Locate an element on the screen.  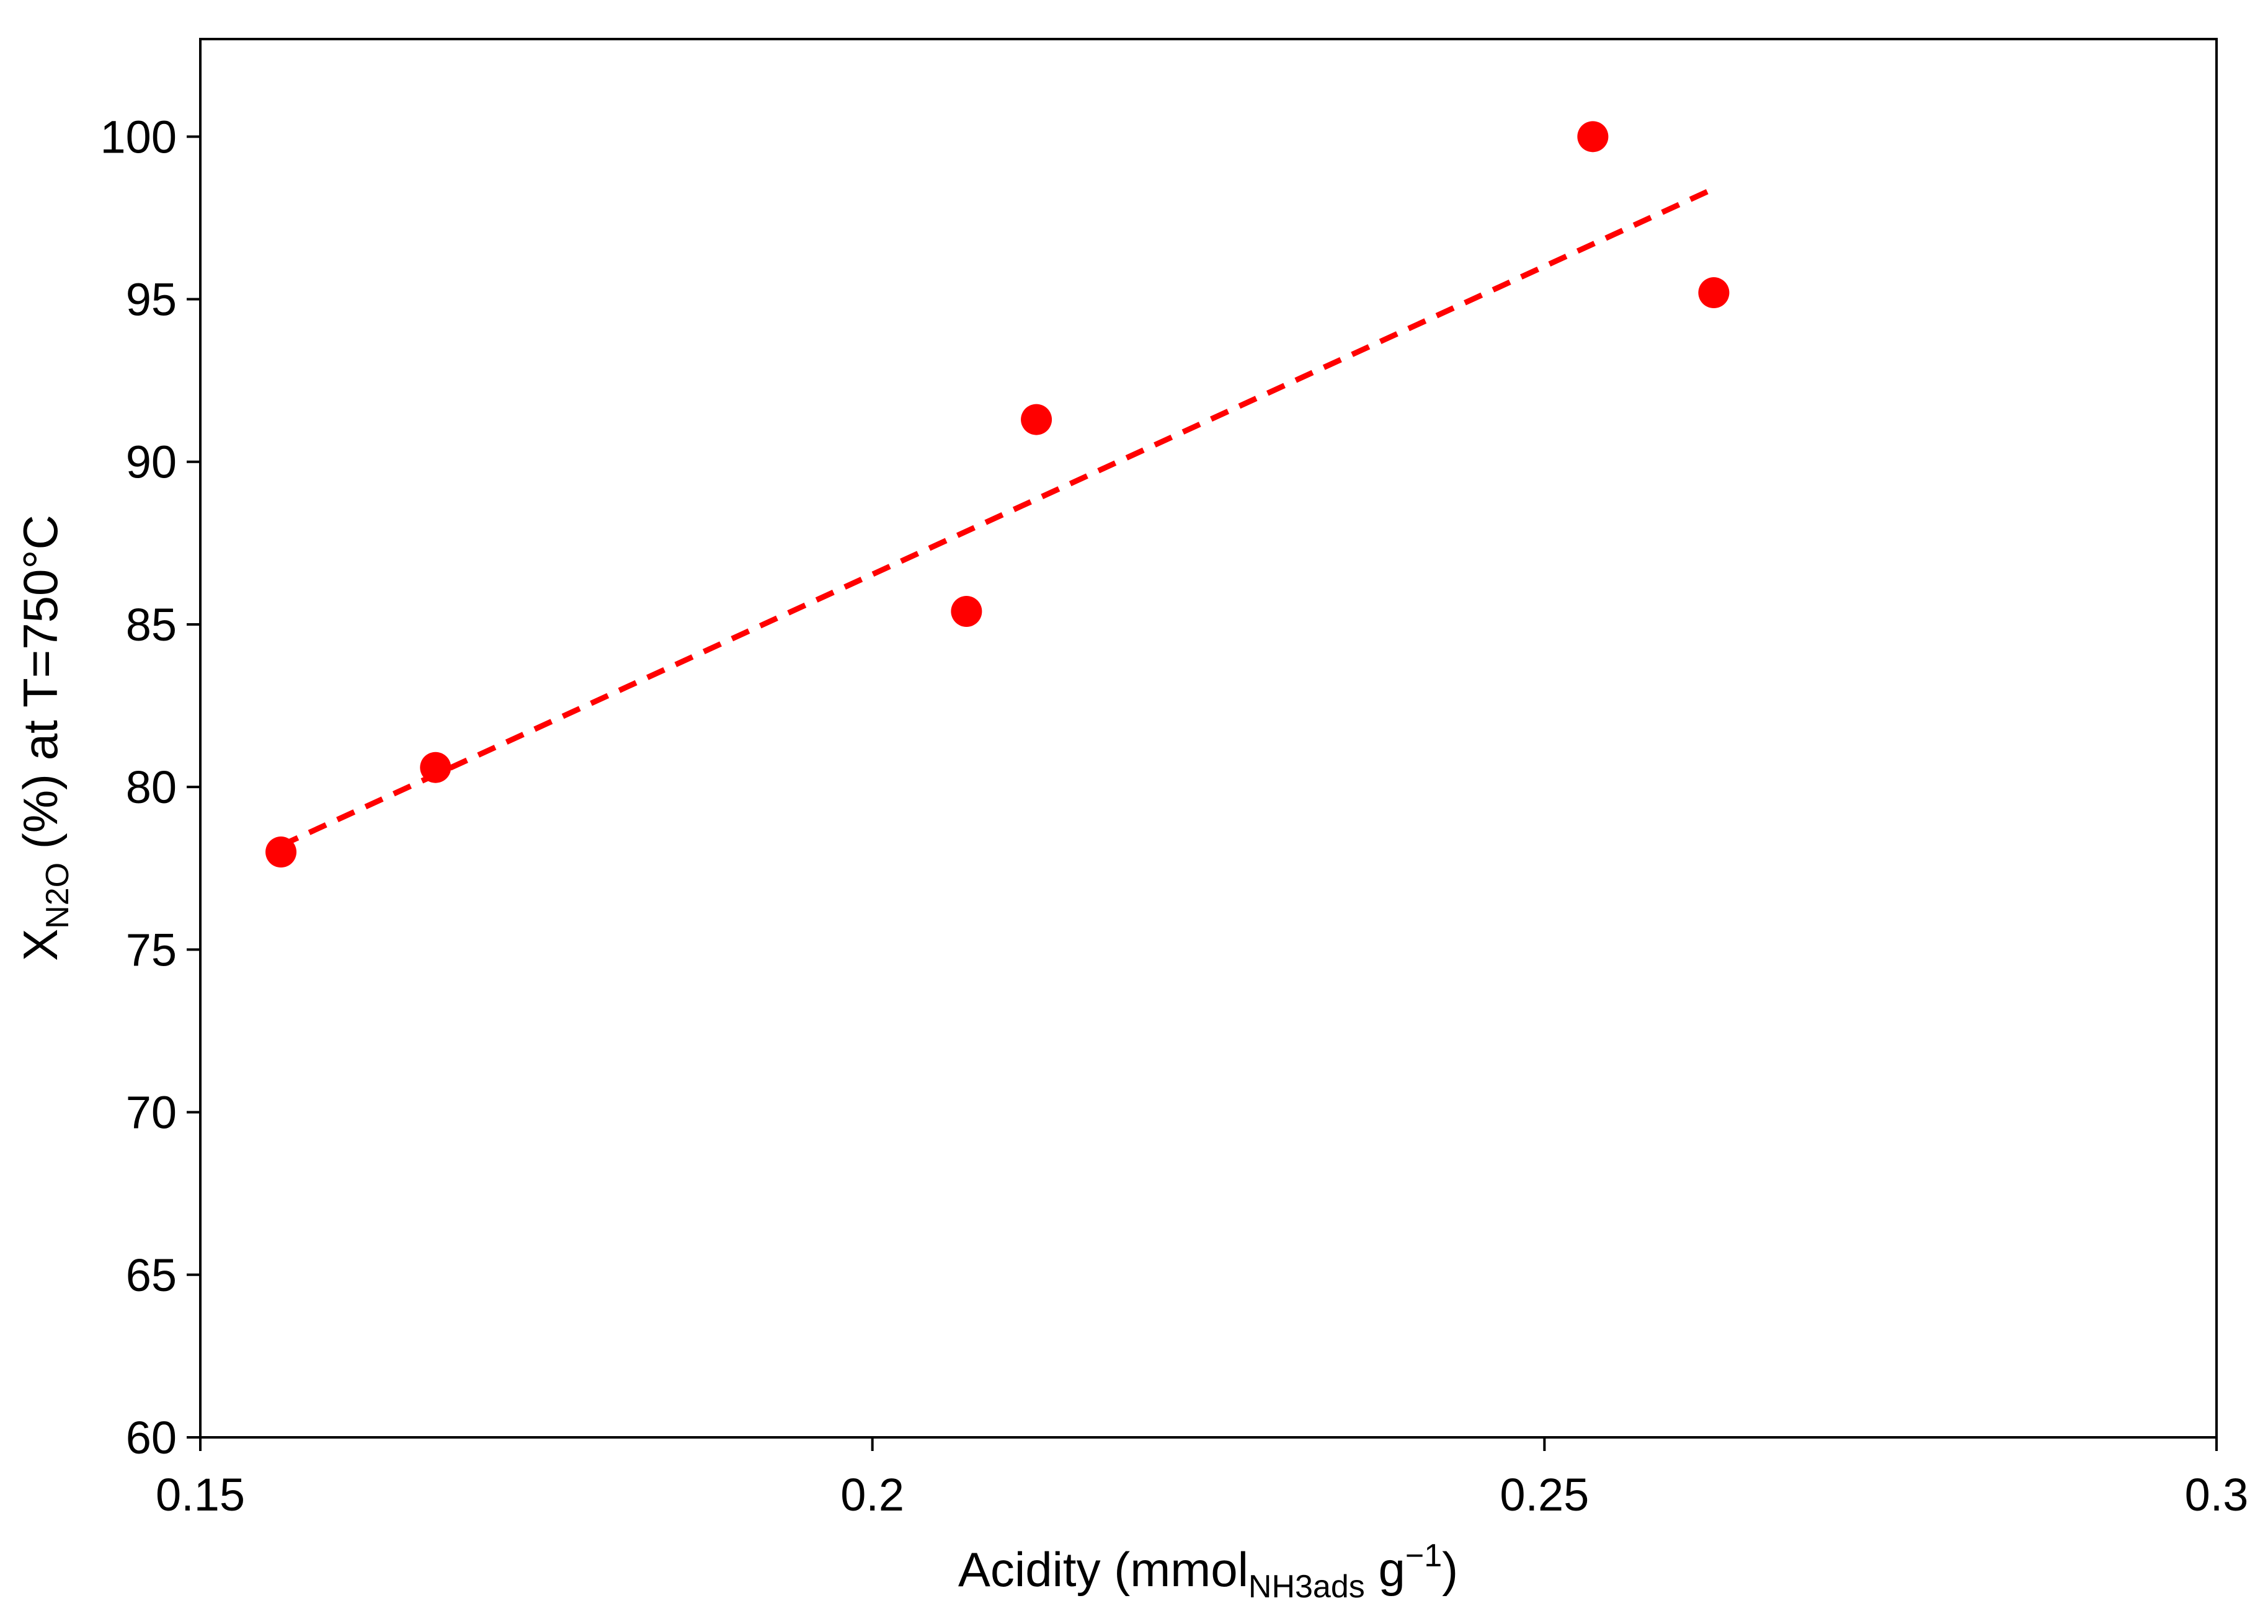
y-axis-title: XN2O (%) at T=750°C is located at coordinates (44, 738).